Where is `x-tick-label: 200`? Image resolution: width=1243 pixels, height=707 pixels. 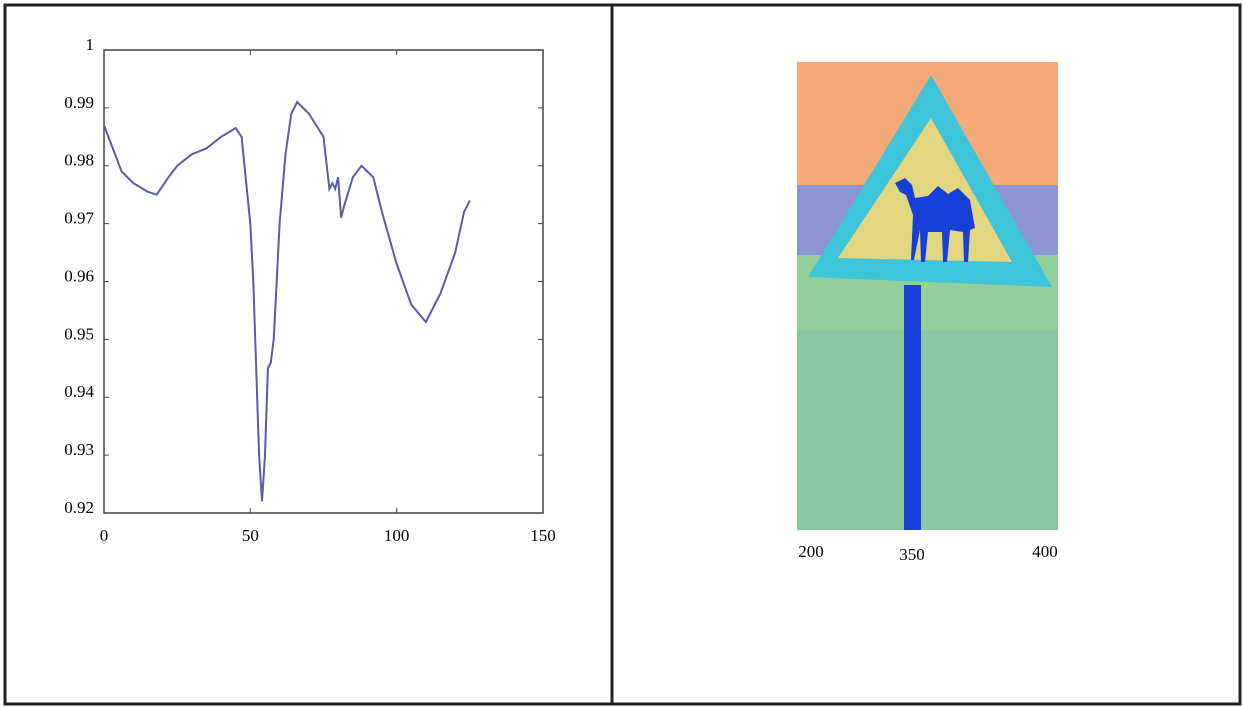
x-tick-label: 200 is located at coordinates (811, 551).